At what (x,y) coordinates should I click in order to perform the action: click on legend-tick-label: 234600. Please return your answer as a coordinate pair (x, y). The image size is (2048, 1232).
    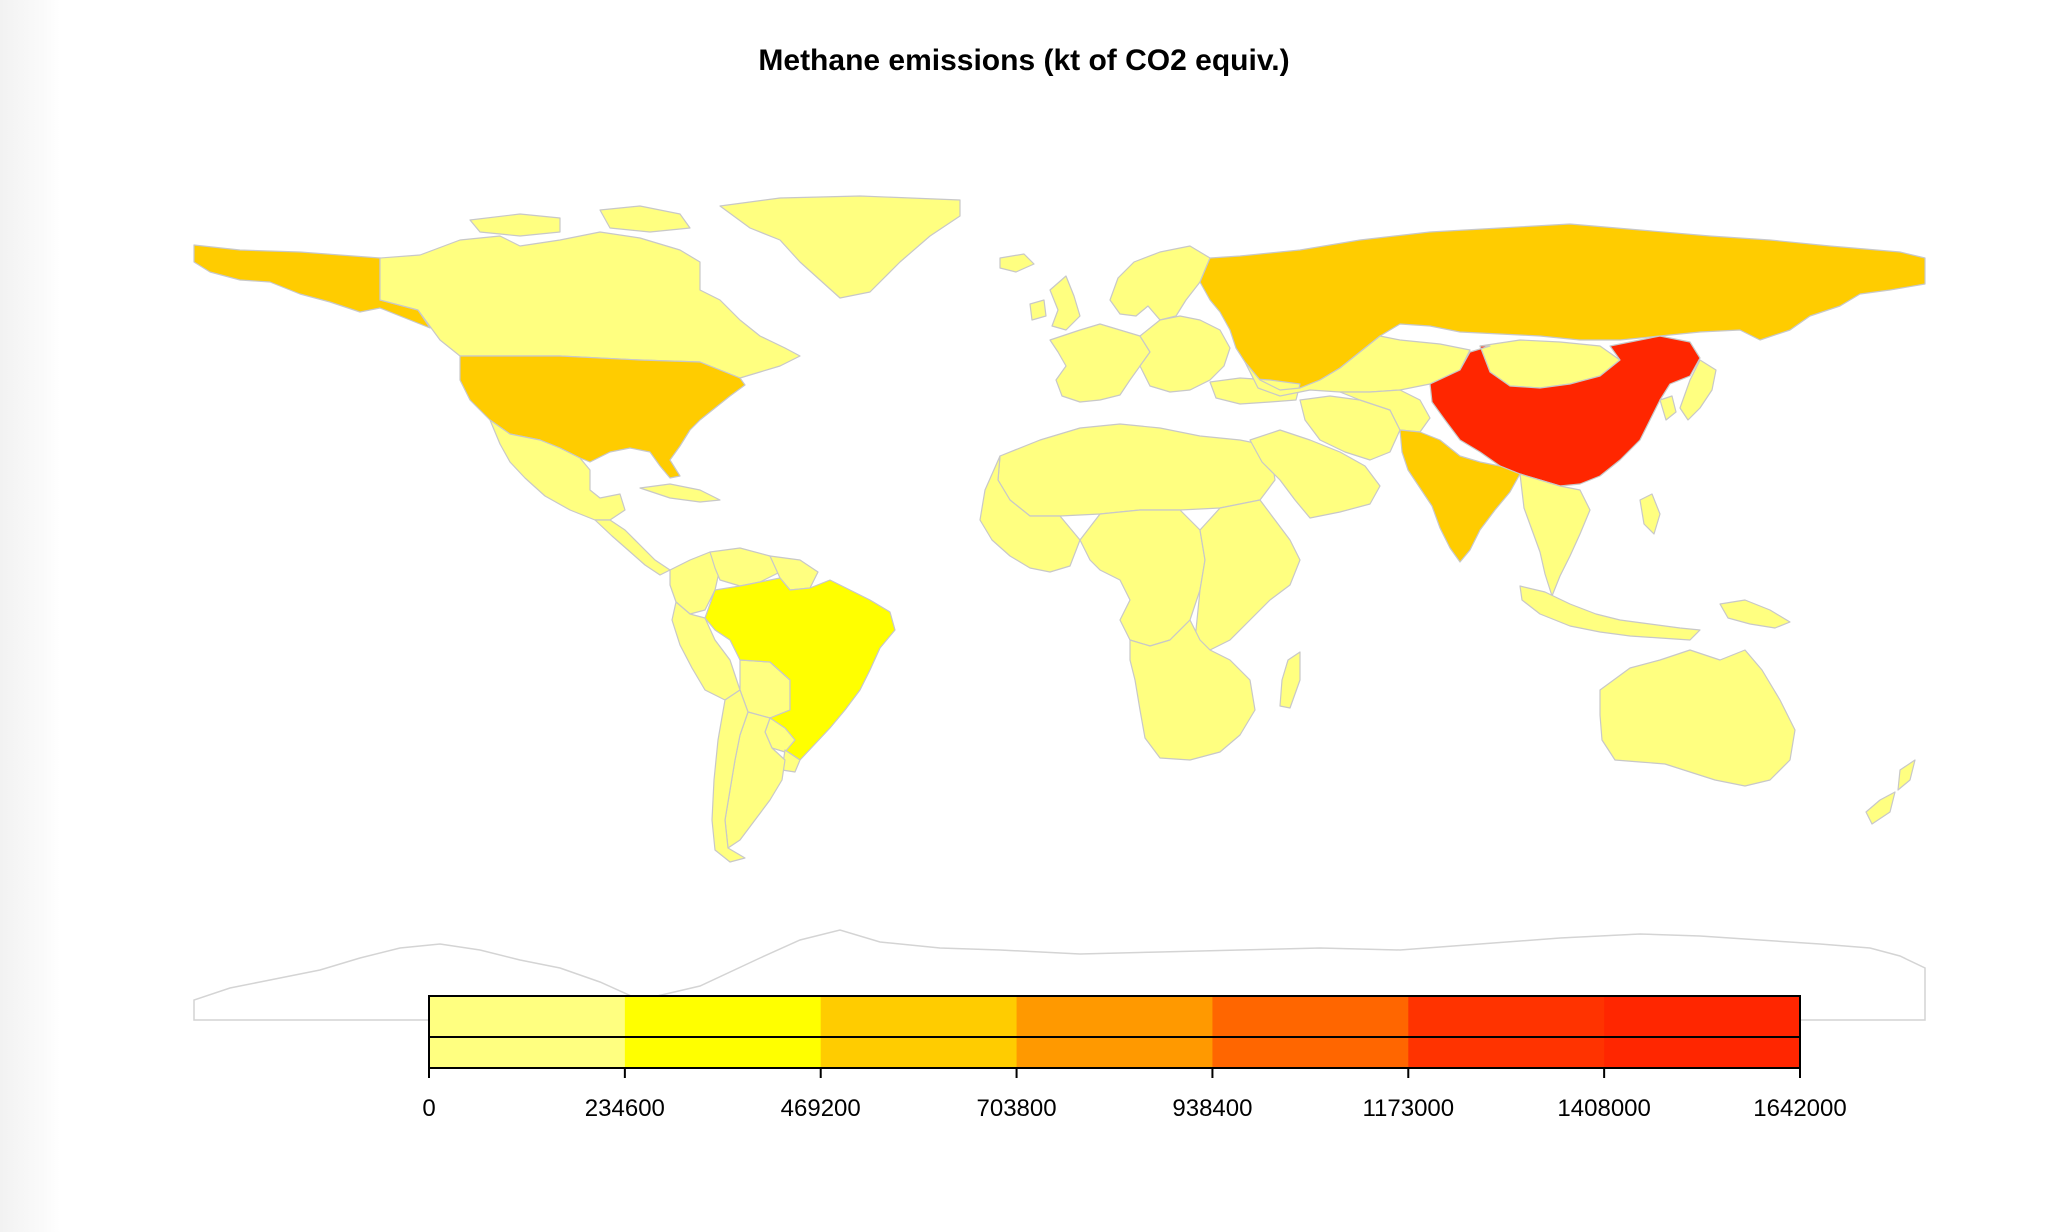
    Looking at the image, I should click on (625, 1108).